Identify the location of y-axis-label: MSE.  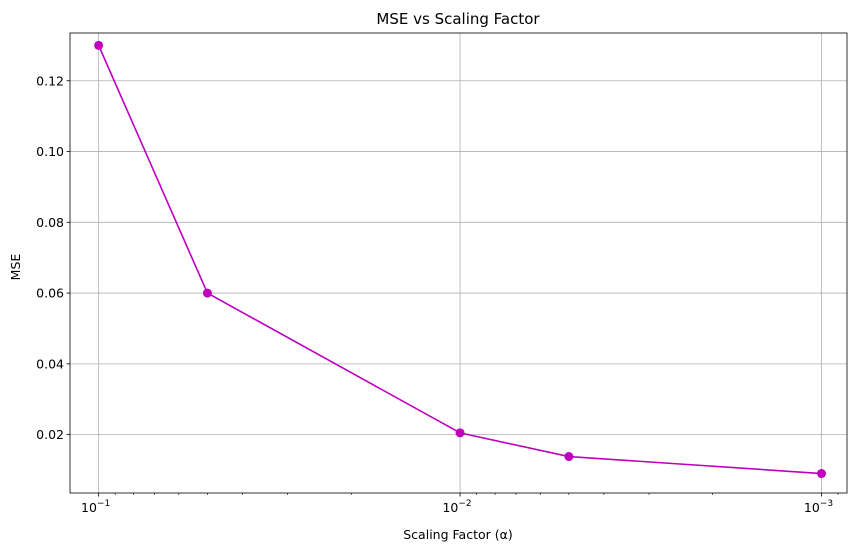
(15, 267).